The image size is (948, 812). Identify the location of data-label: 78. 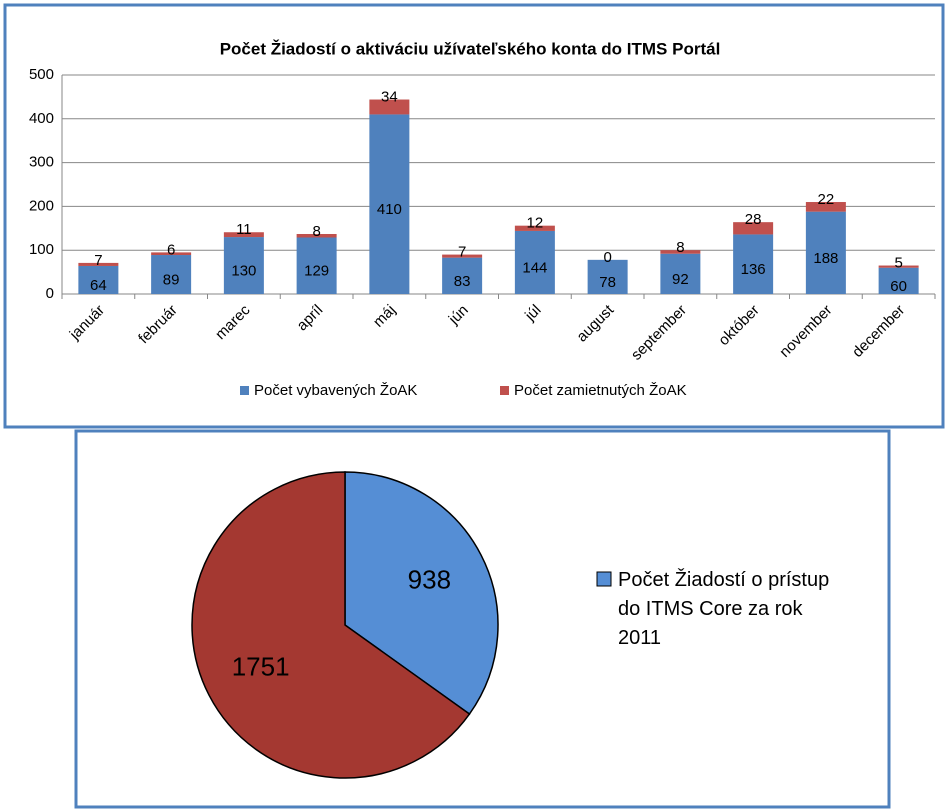
(607, 282).